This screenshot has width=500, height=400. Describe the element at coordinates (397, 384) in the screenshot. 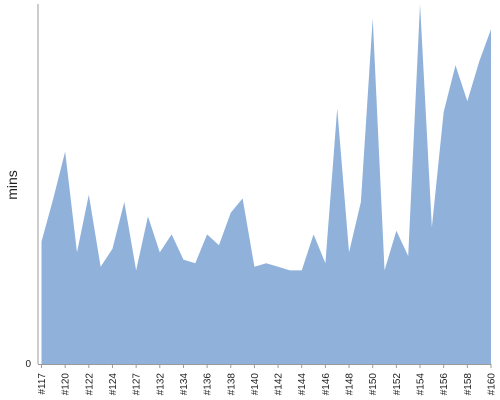

I see `x-tick-label: #152` at that location.